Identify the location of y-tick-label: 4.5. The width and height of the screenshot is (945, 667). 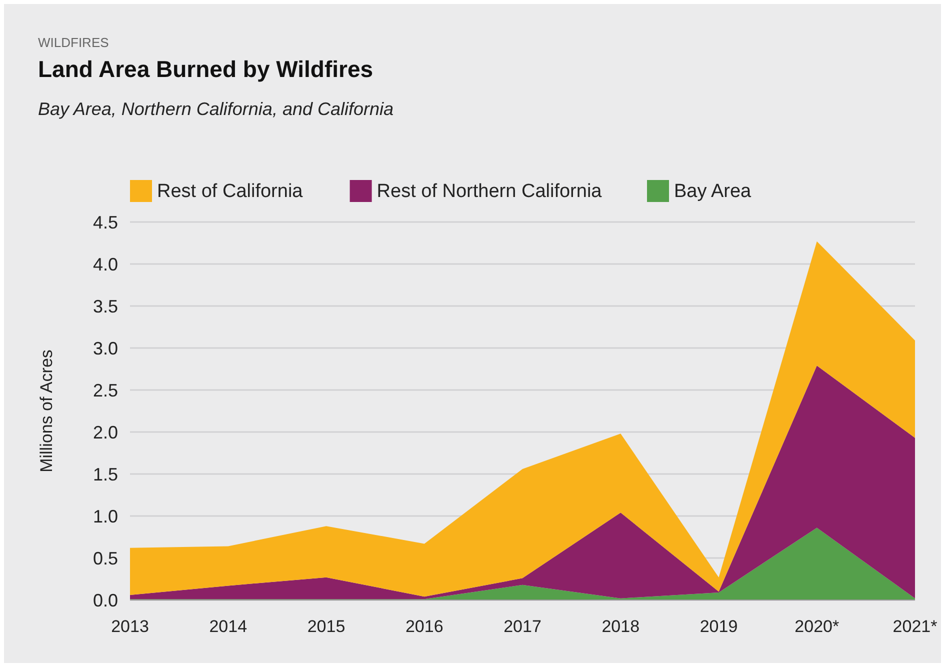
(105, 222).